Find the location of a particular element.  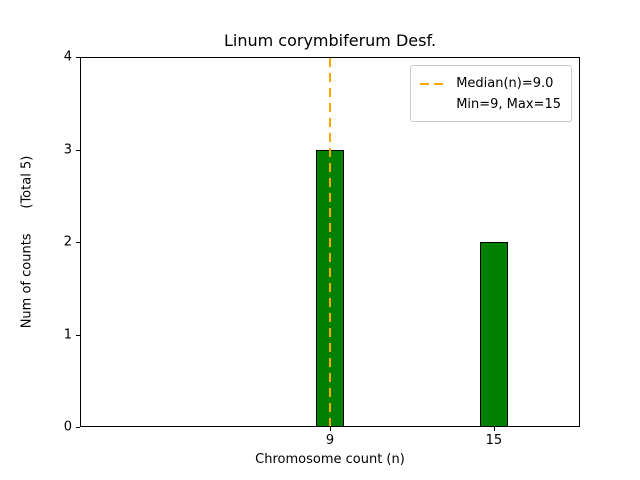

median-line-sample-icon is located at coordinates (434, 83).